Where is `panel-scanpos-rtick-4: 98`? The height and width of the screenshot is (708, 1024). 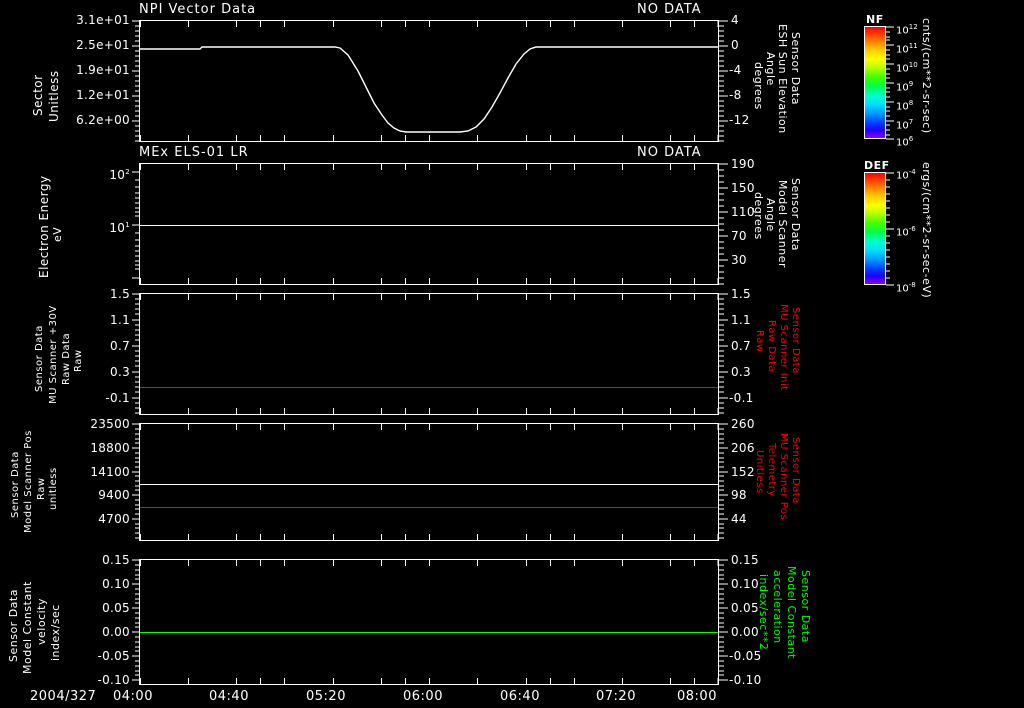 panel-scanpos-rtick-4: 98 is located at coordinates (739, 495).